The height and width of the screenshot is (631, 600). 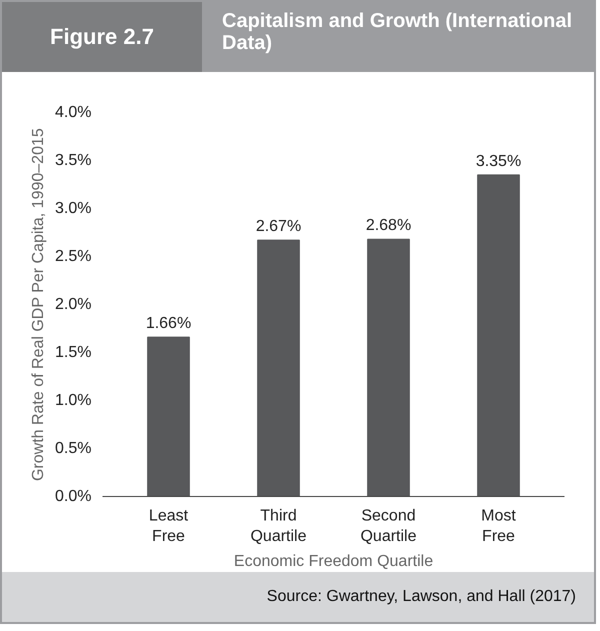 I want to click on y-tick-label: 3.0%, so click(x=73, y=208).